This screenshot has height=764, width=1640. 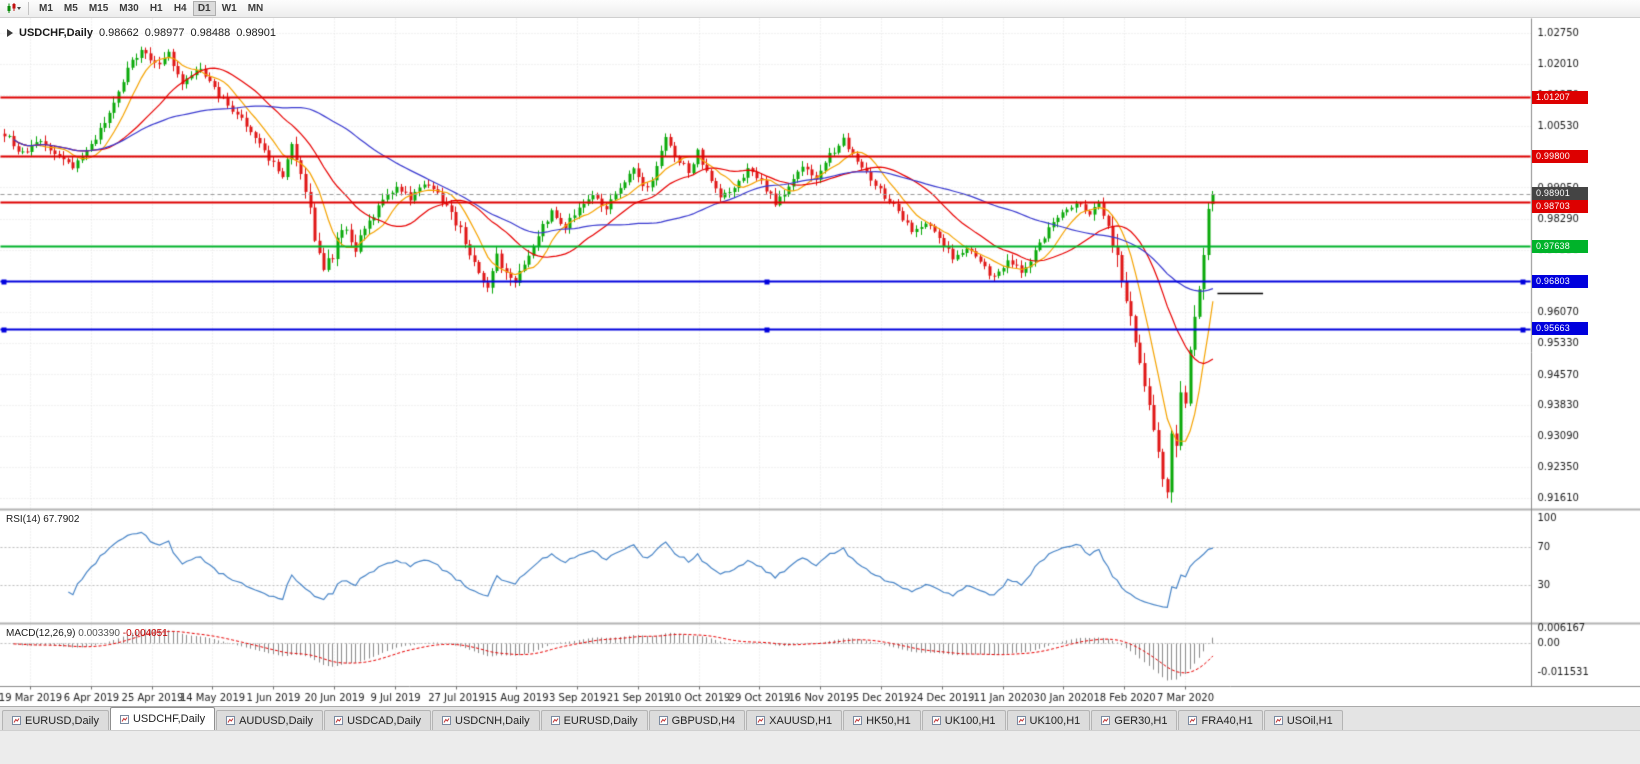 I want to click on timeframe-buttons: M1 M5 M15 M30 H1 H4 D1 W1 MN, so click(x=151, y=8).